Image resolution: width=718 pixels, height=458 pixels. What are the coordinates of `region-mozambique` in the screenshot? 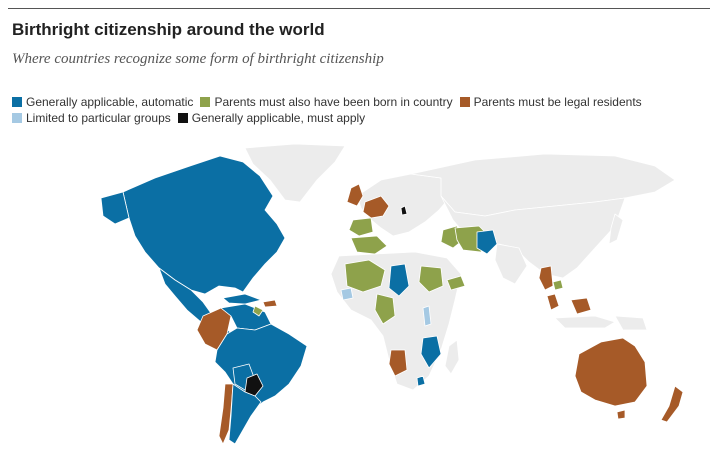 It's located at (431, 352).